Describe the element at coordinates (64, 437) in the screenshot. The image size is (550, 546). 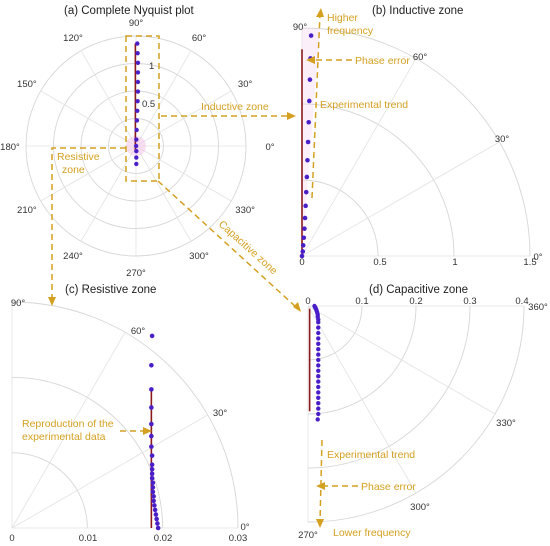
I see `panel-c-reproduction-label-2: experimental data` at that location.